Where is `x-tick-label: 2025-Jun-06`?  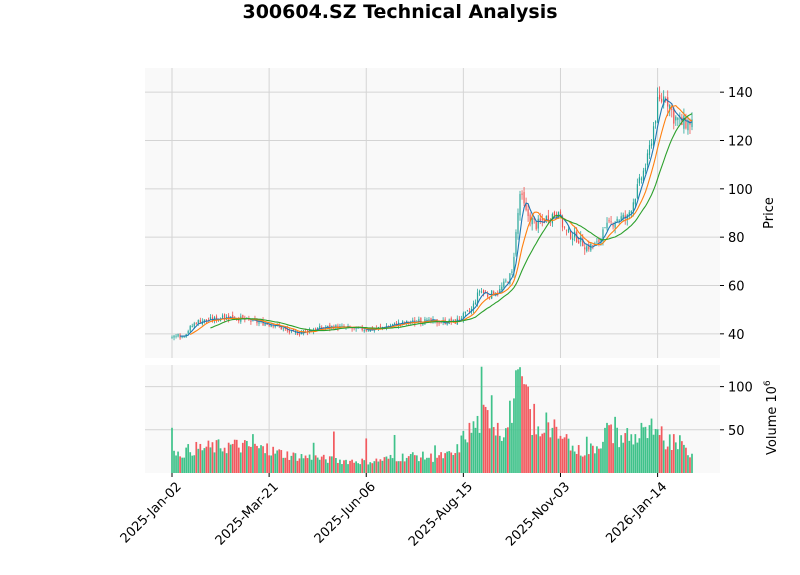 x-tick-label: 2025-Jun-06 is located at coordinates (345, 512).